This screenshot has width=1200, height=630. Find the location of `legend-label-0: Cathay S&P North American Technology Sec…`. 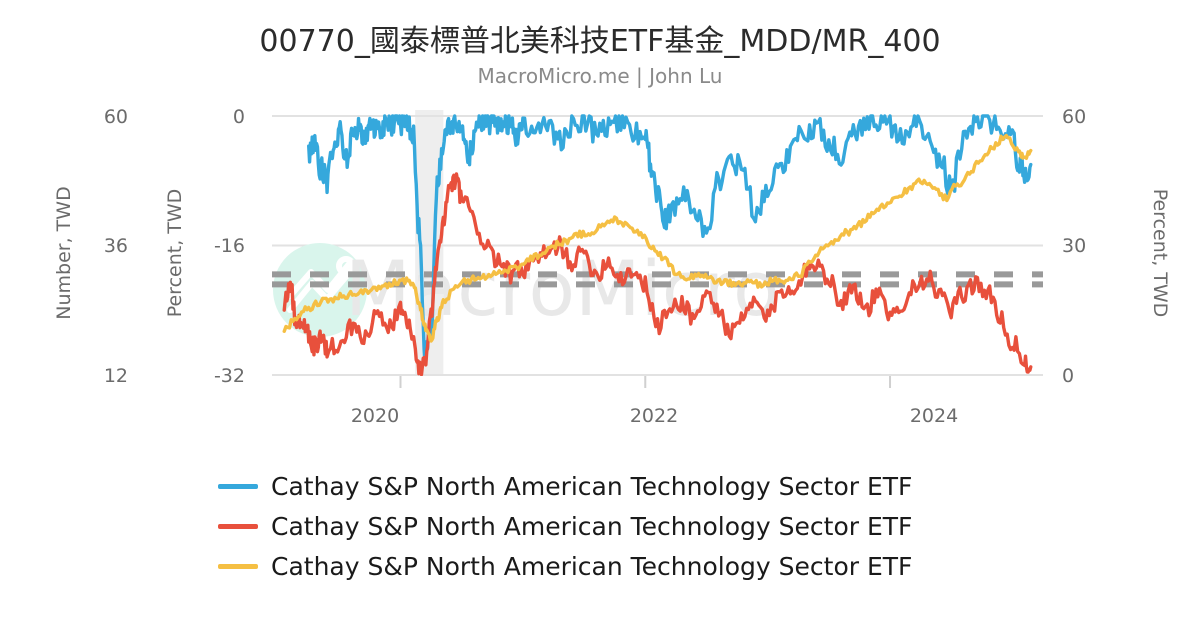

legend-label-0: Cathay S&P North American Technology Sec… is located at coordinates (592, 486).